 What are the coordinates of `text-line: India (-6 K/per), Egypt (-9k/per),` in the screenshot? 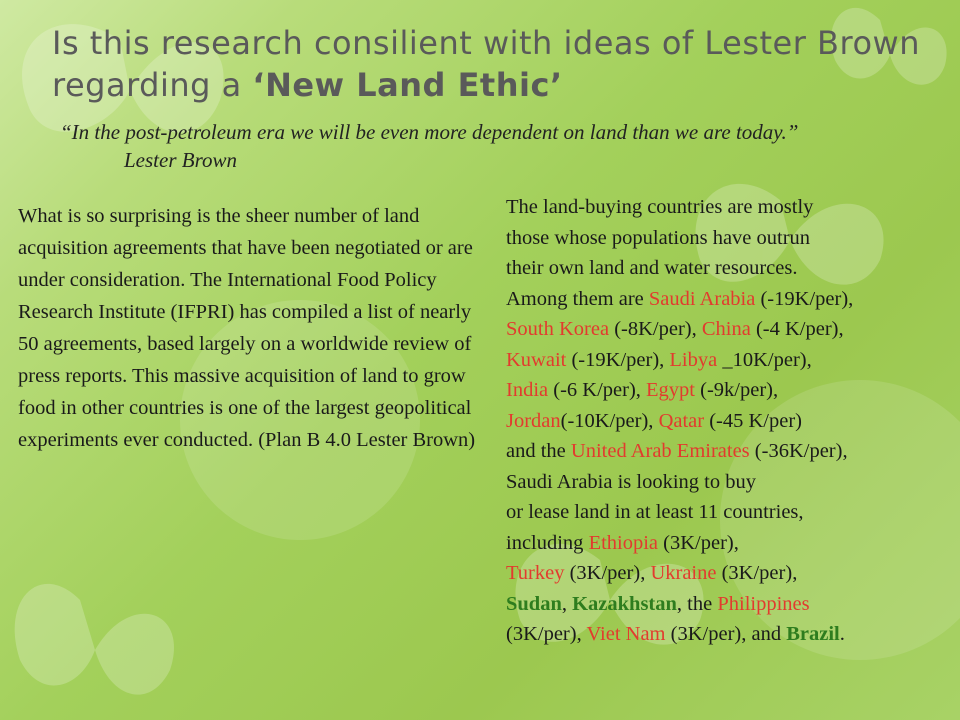 It's located at (642, 390).